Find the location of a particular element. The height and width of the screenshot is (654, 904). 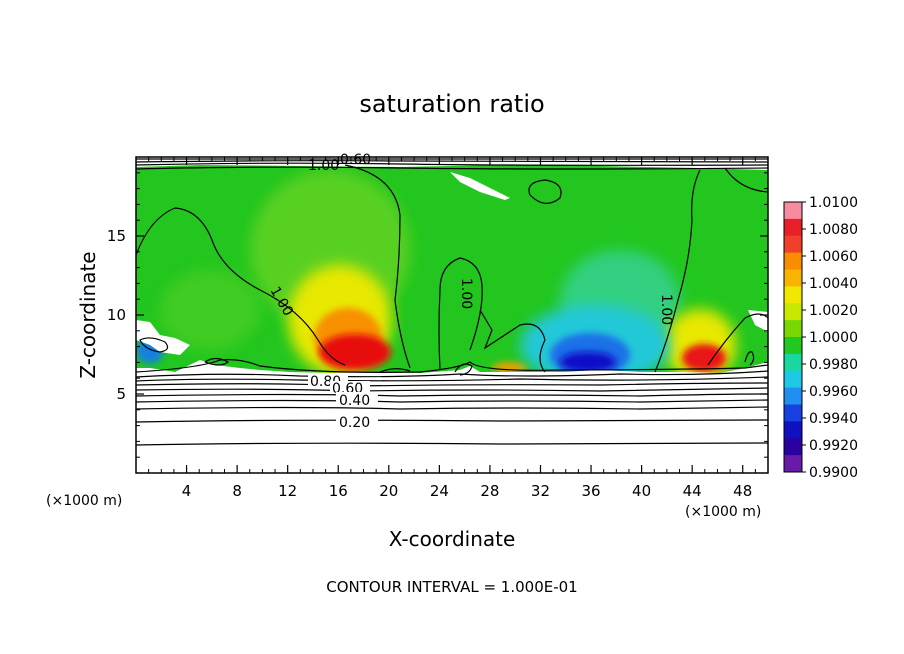

x-tick-label-2: 12 is located at coordinates (287, 491).